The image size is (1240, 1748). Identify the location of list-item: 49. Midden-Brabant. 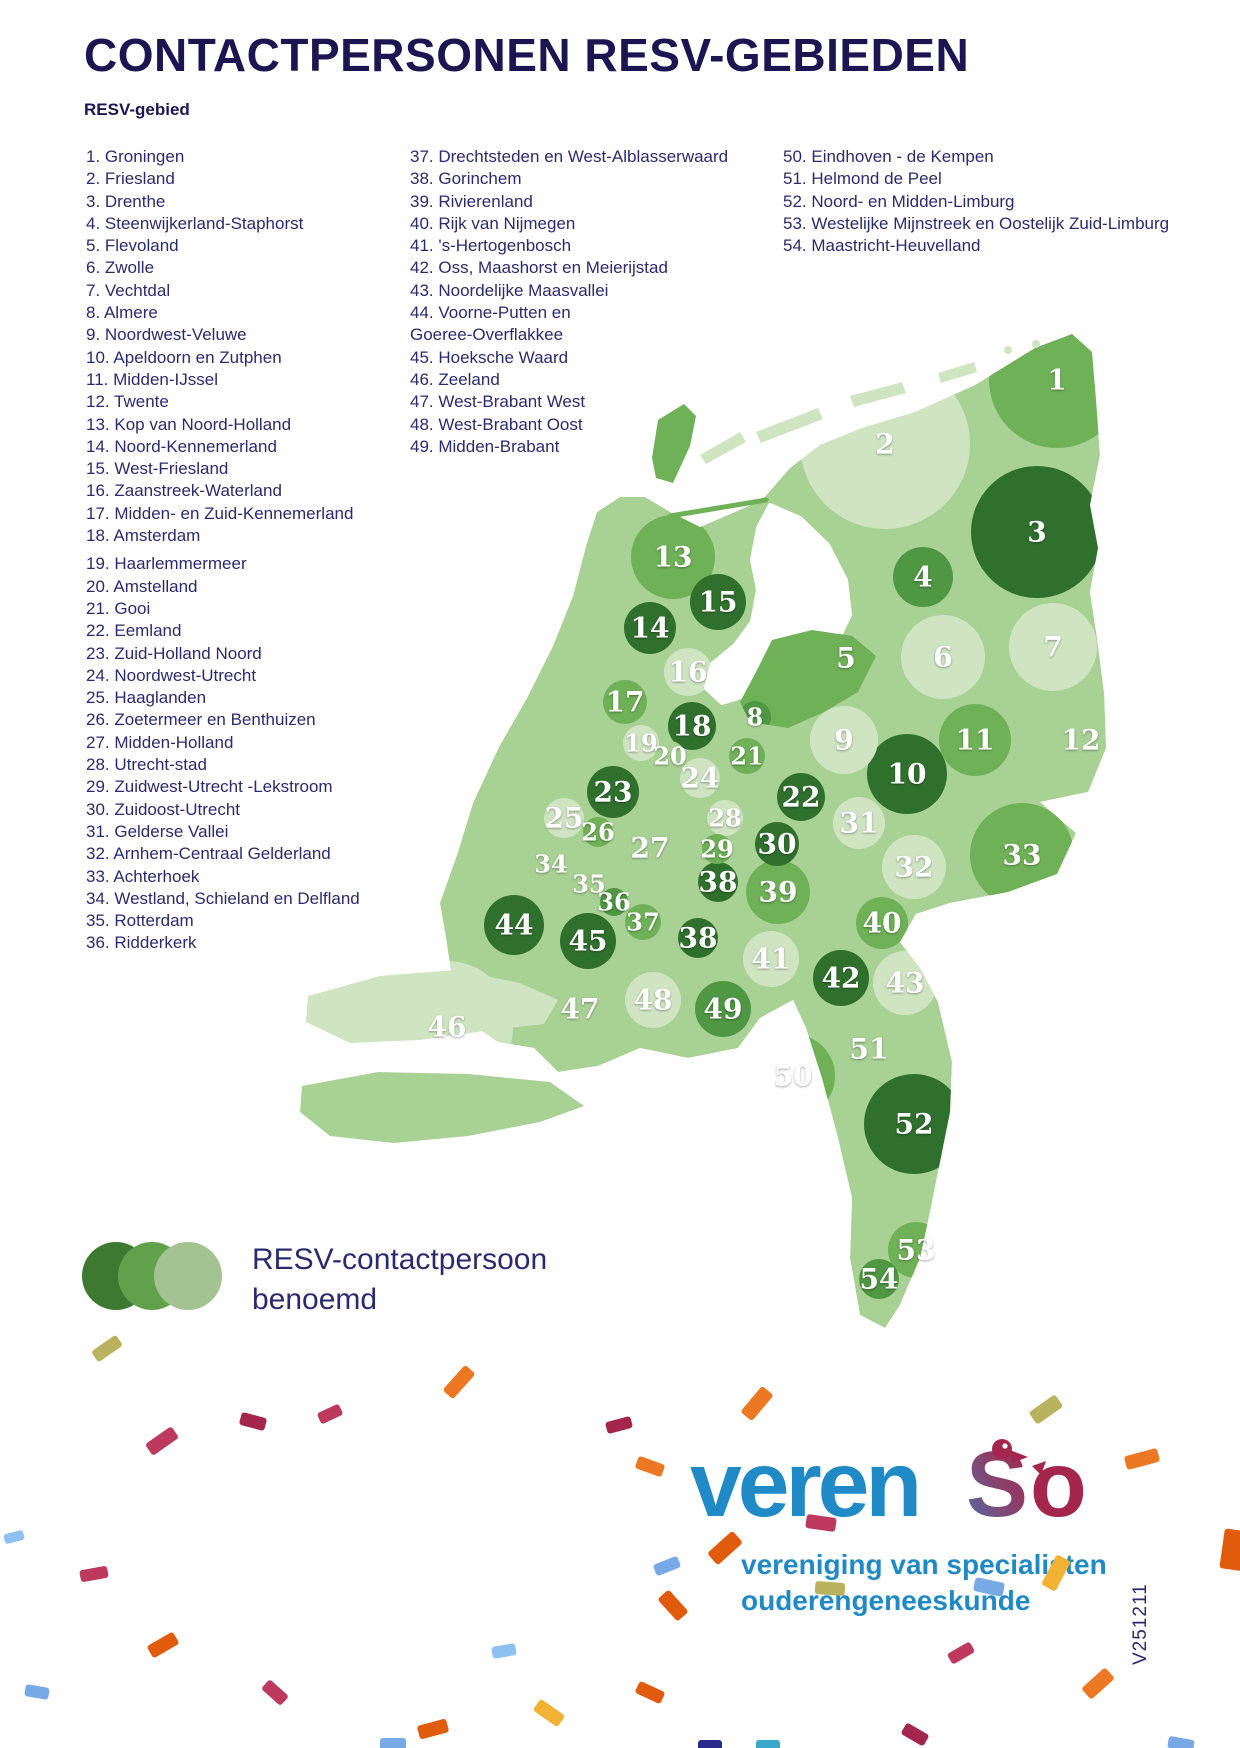
(485, 446).